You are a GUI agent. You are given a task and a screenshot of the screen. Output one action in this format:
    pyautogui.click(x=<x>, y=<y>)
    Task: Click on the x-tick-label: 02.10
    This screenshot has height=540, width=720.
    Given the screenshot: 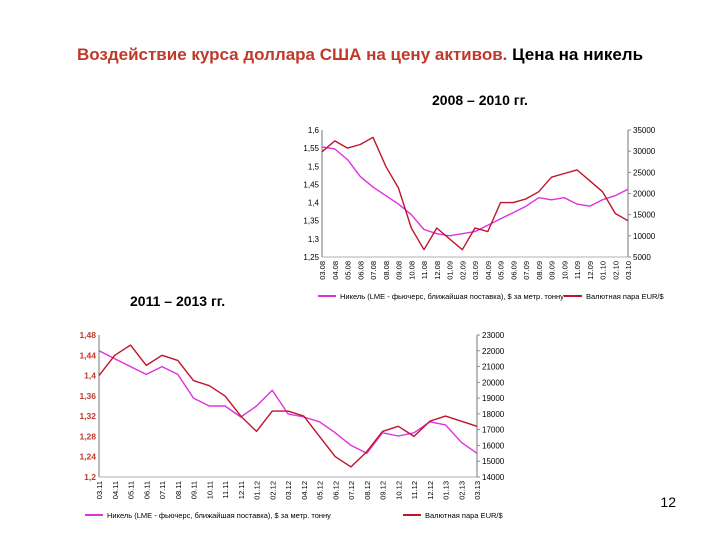 What is the action you would take?
    pyautogui.click(x=615, y=270)
    